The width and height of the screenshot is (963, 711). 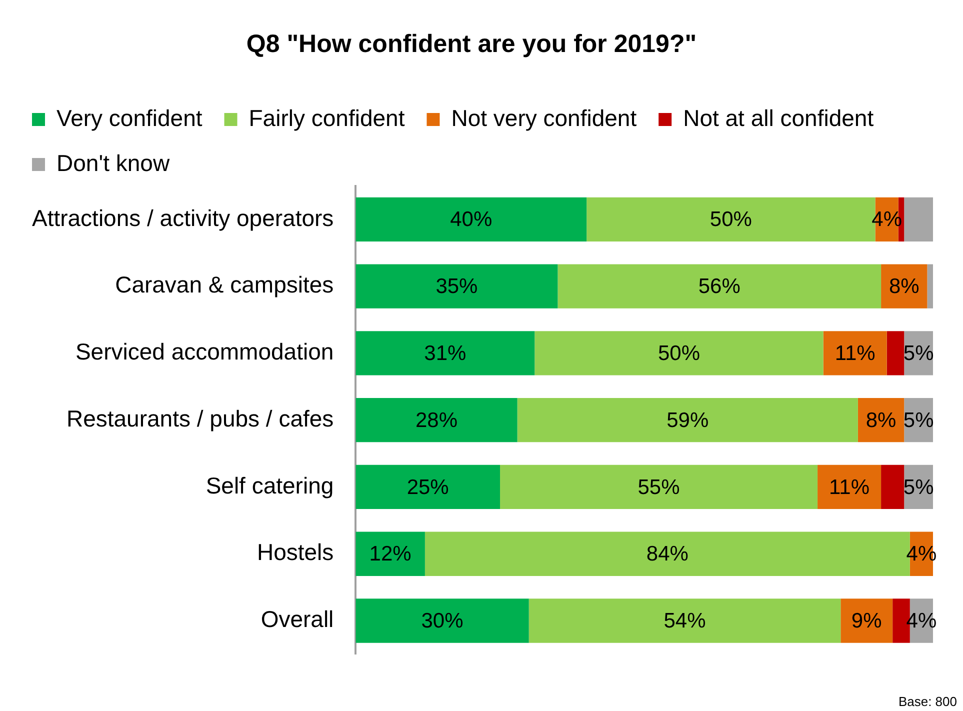 What do you see at coordinates (927, 701) in the screenshot?
I see `text: Base: 800` at bounding box center [927, 701].